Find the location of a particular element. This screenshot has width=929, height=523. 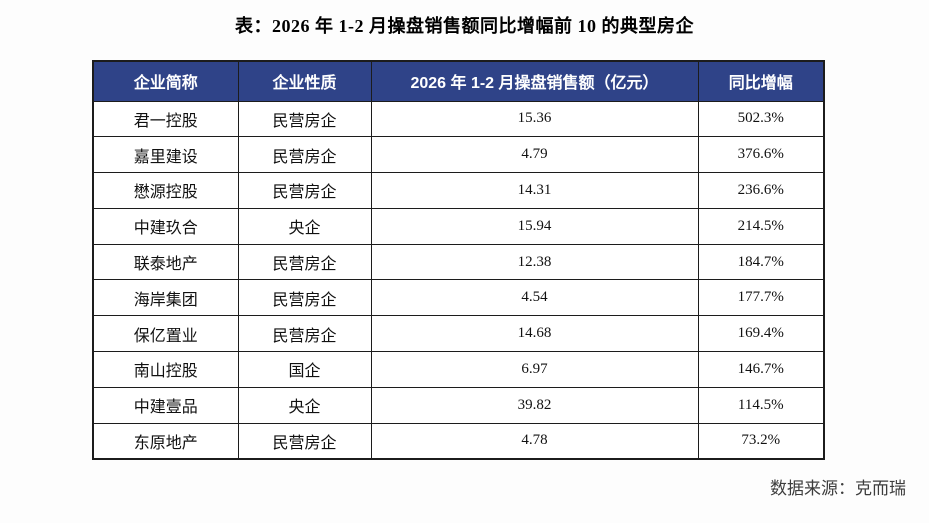

sales-value: 14.31 is located at coordinates (534, 190).